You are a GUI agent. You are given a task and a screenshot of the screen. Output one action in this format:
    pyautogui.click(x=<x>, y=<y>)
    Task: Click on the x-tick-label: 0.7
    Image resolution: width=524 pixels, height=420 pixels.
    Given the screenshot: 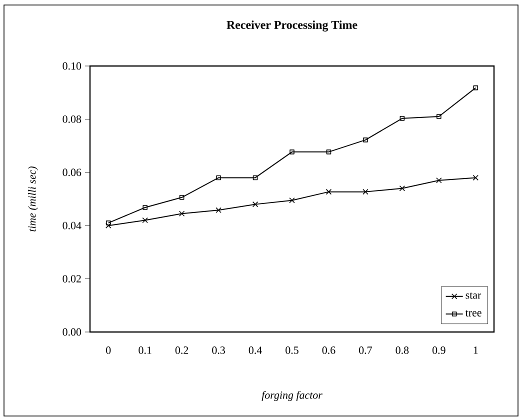 What is the action you would take?
    pyautogui.click(x=365, y=350)
    